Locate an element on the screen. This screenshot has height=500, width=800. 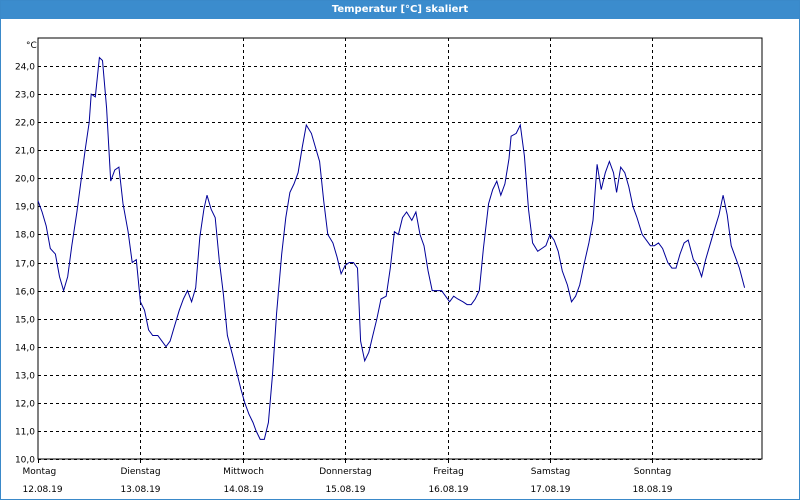
y-tick-label: 21,0 is located at coordinates (25, 152).